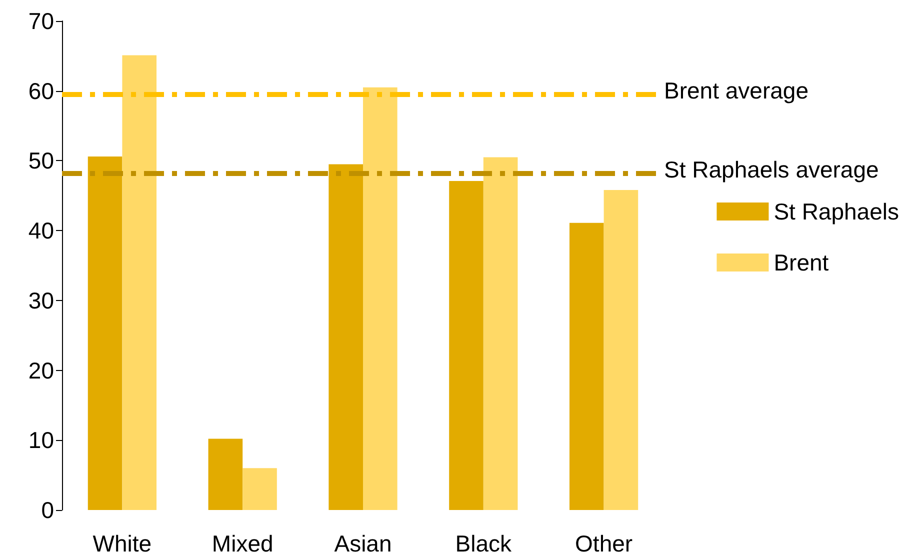 This screenshot has height=556, width=909. What do you see at coordinates (47, 510) in the screenshot?
I see `y-tick-label: 0` at bounding box center [47, 510].